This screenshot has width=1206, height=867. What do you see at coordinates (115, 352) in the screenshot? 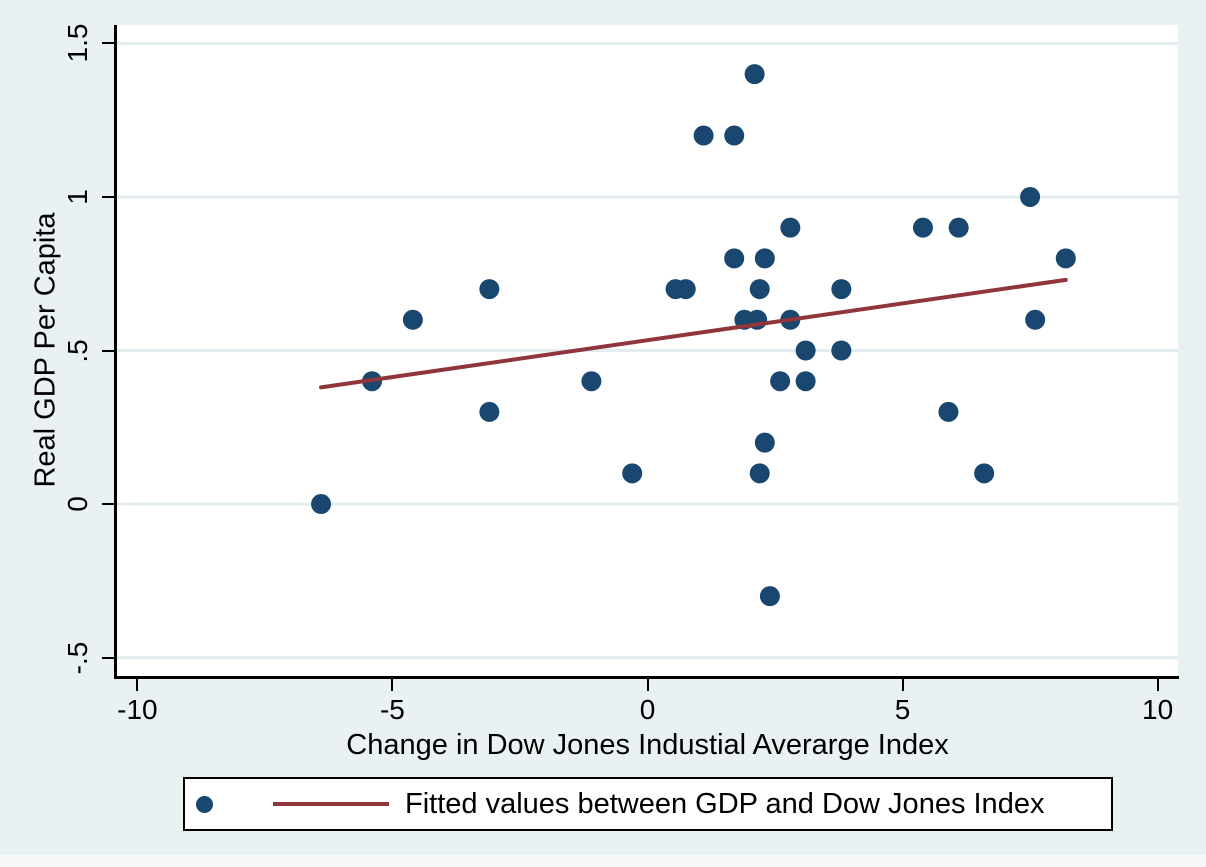
I see `y-axis-line` at bounding box center [115, 352].